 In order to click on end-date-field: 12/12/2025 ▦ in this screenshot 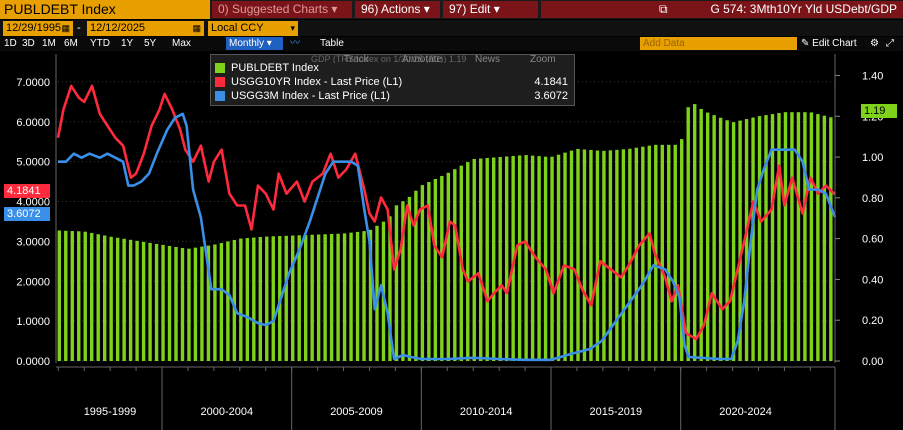, I will do `click(145, 28)`.